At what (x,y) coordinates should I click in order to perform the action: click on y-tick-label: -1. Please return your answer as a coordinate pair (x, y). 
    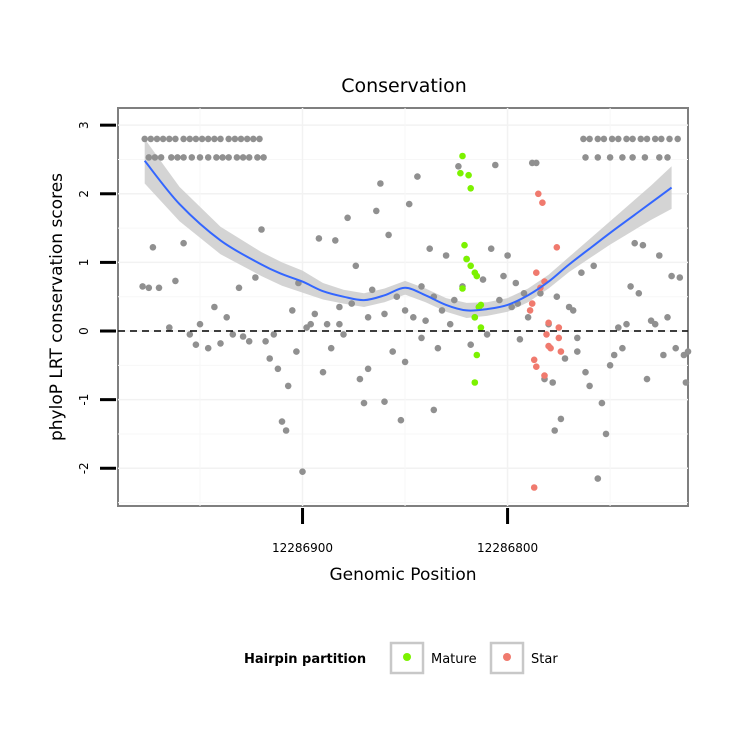
    Looking at the image, I should click on (84, 400).